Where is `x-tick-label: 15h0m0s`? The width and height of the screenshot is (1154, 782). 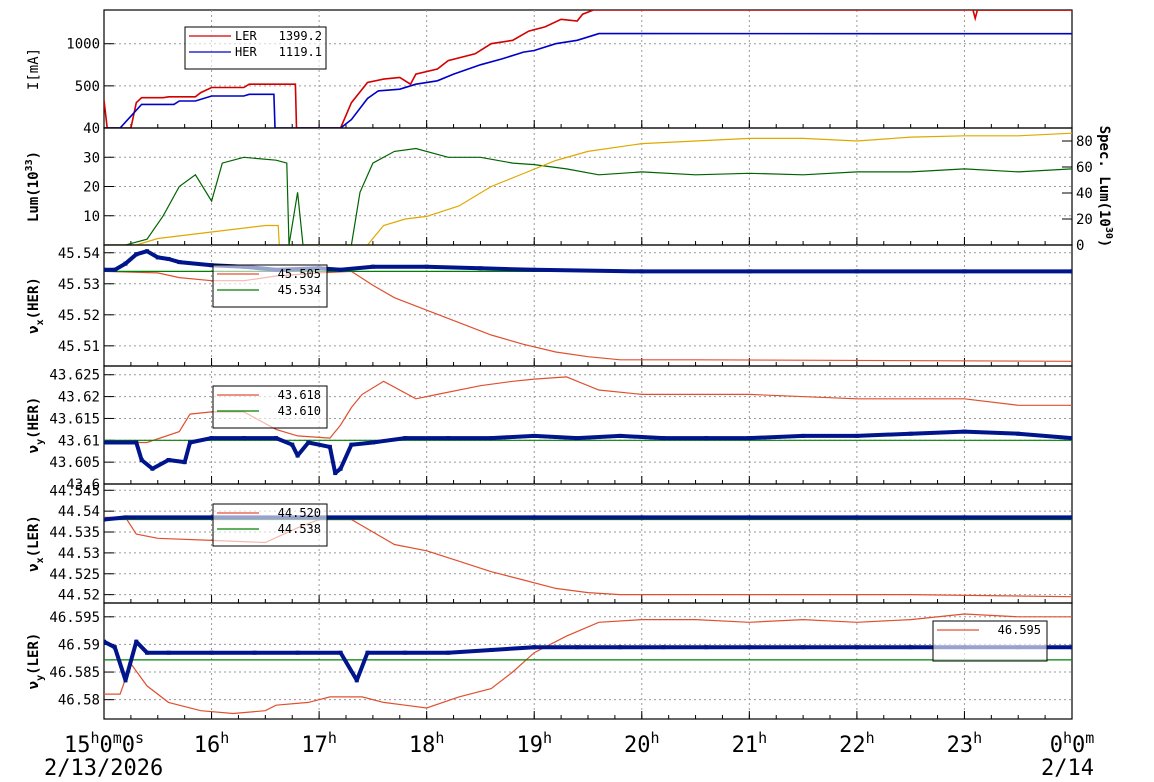 x-tick-label: 15h0m0s is located at coordinates (104, 743).